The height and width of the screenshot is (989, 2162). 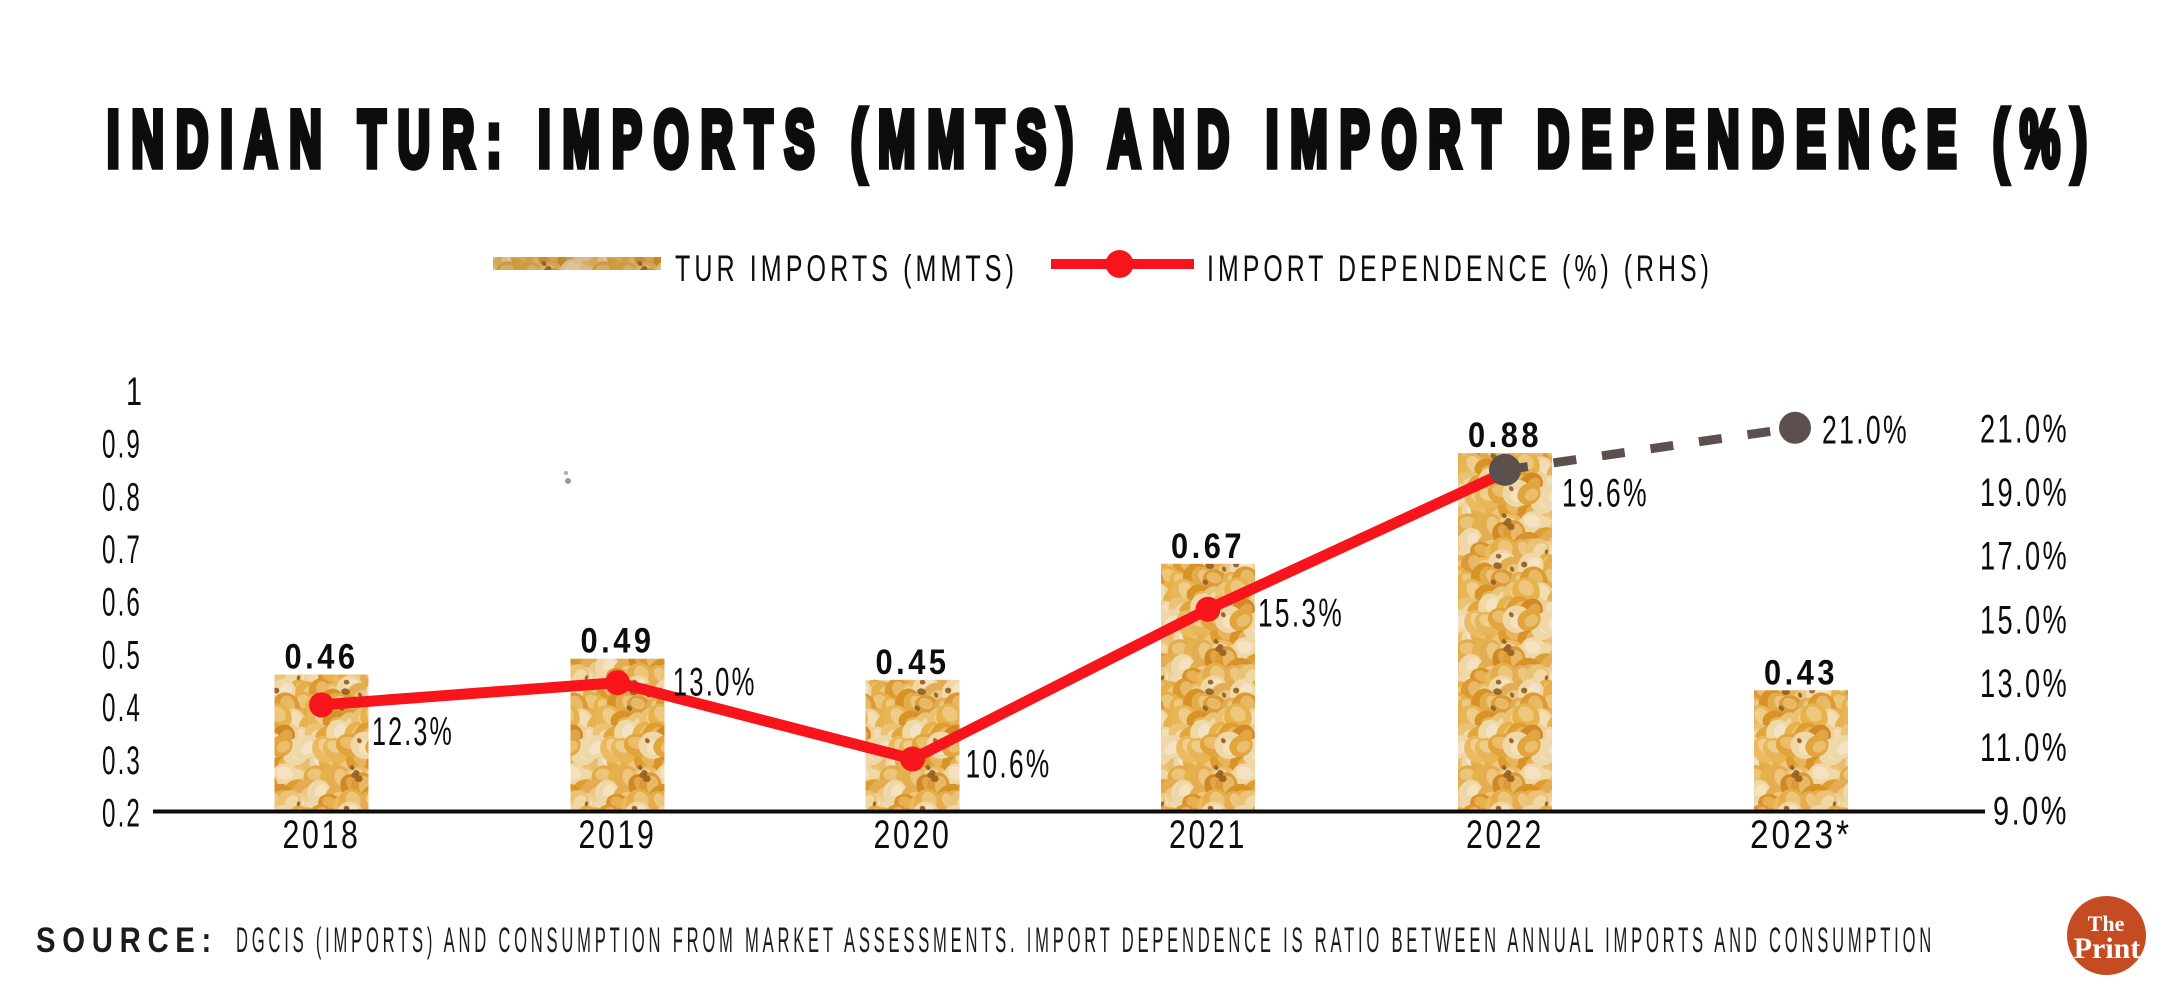 What do you see at coordinates (1301, 614) in the screenshot?
I see `svg-text: 15.3%` at bounding box center [1301, 614].